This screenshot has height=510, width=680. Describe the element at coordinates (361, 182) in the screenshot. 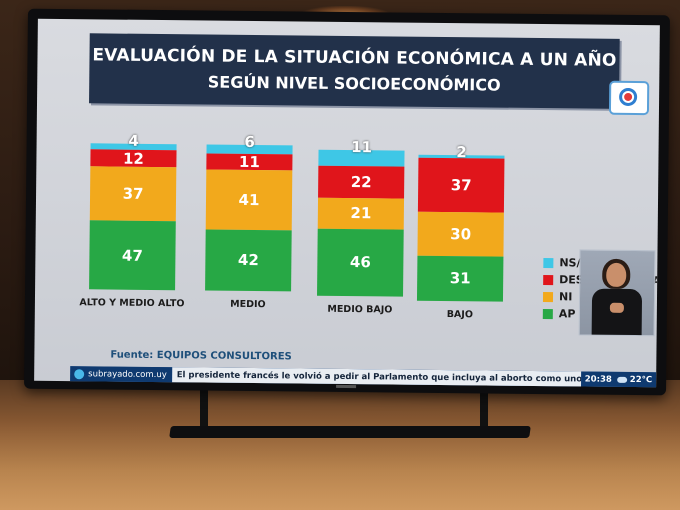

I see `bar-segment-desaprueba: 22` at that location.